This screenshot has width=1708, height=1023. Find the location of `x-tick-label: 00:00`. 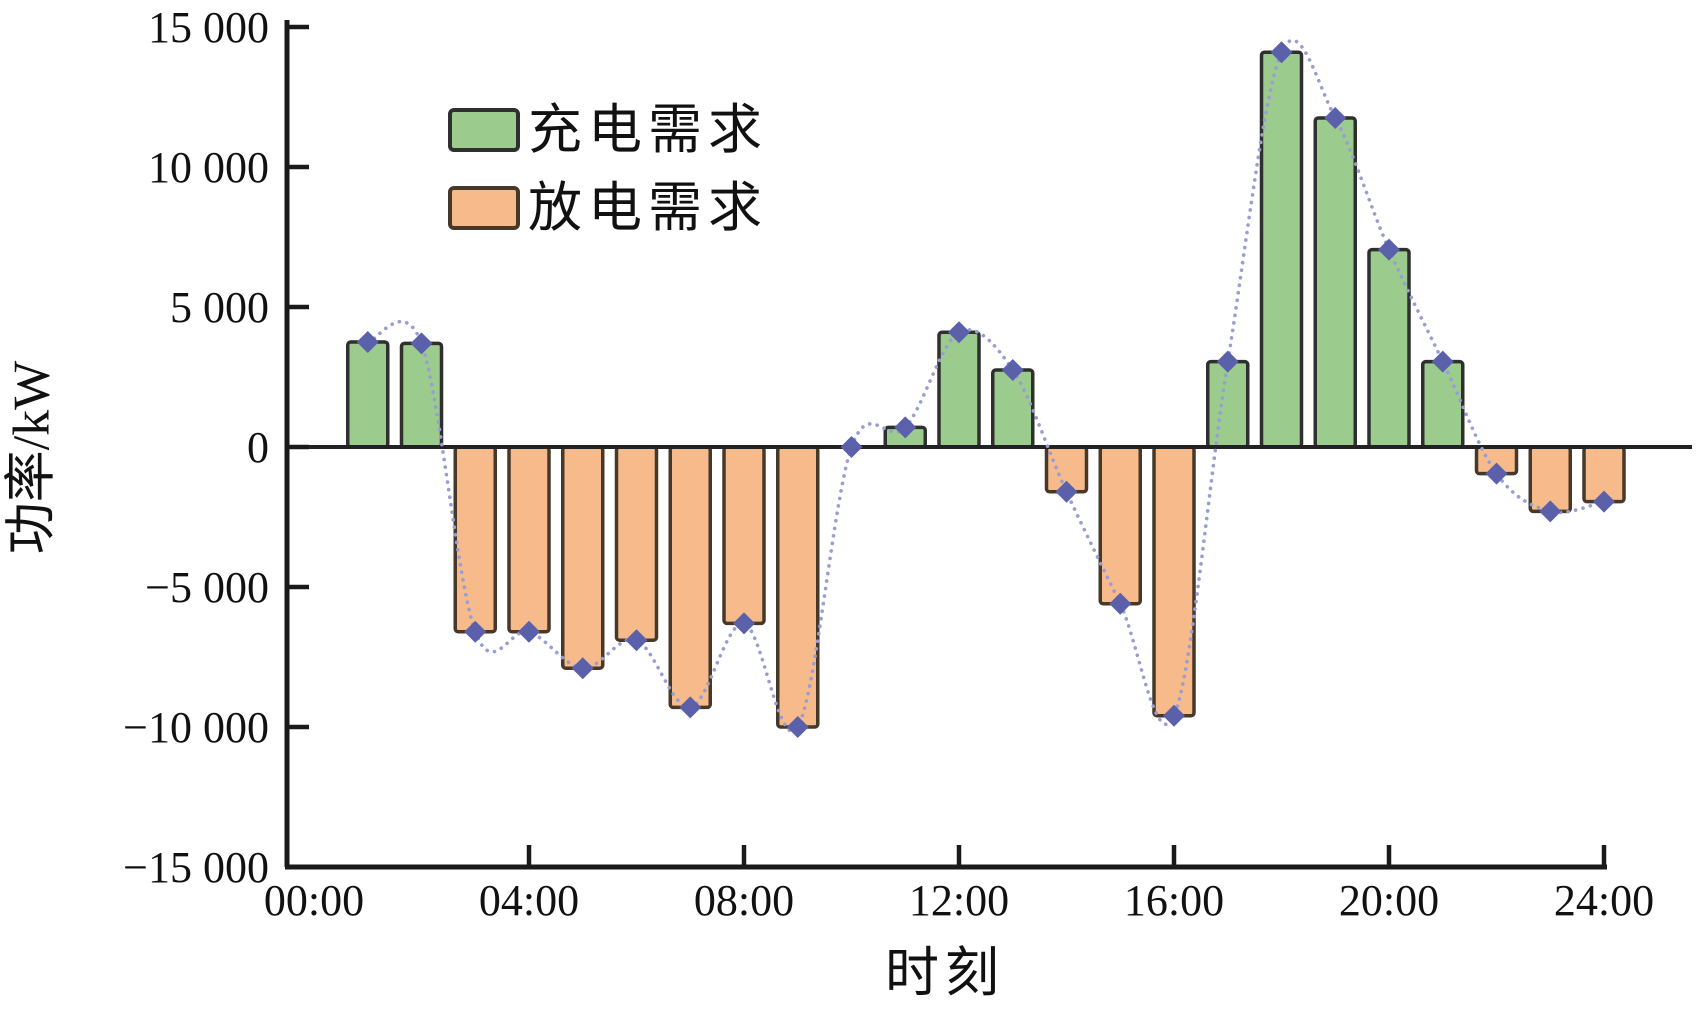

x-tick-label: 00:00 is located at coordinates (314, 900).